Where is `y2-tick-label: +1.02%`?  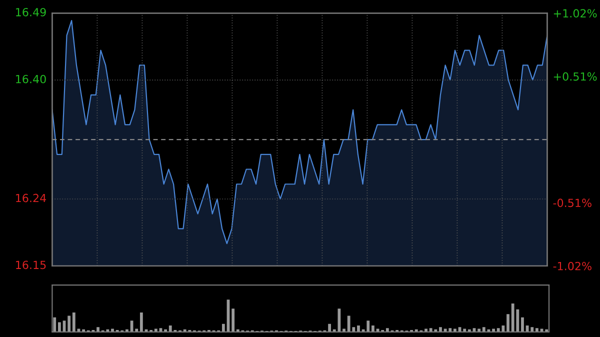
y2-tick-label: +1.02% is located at coordinates (575, 13).